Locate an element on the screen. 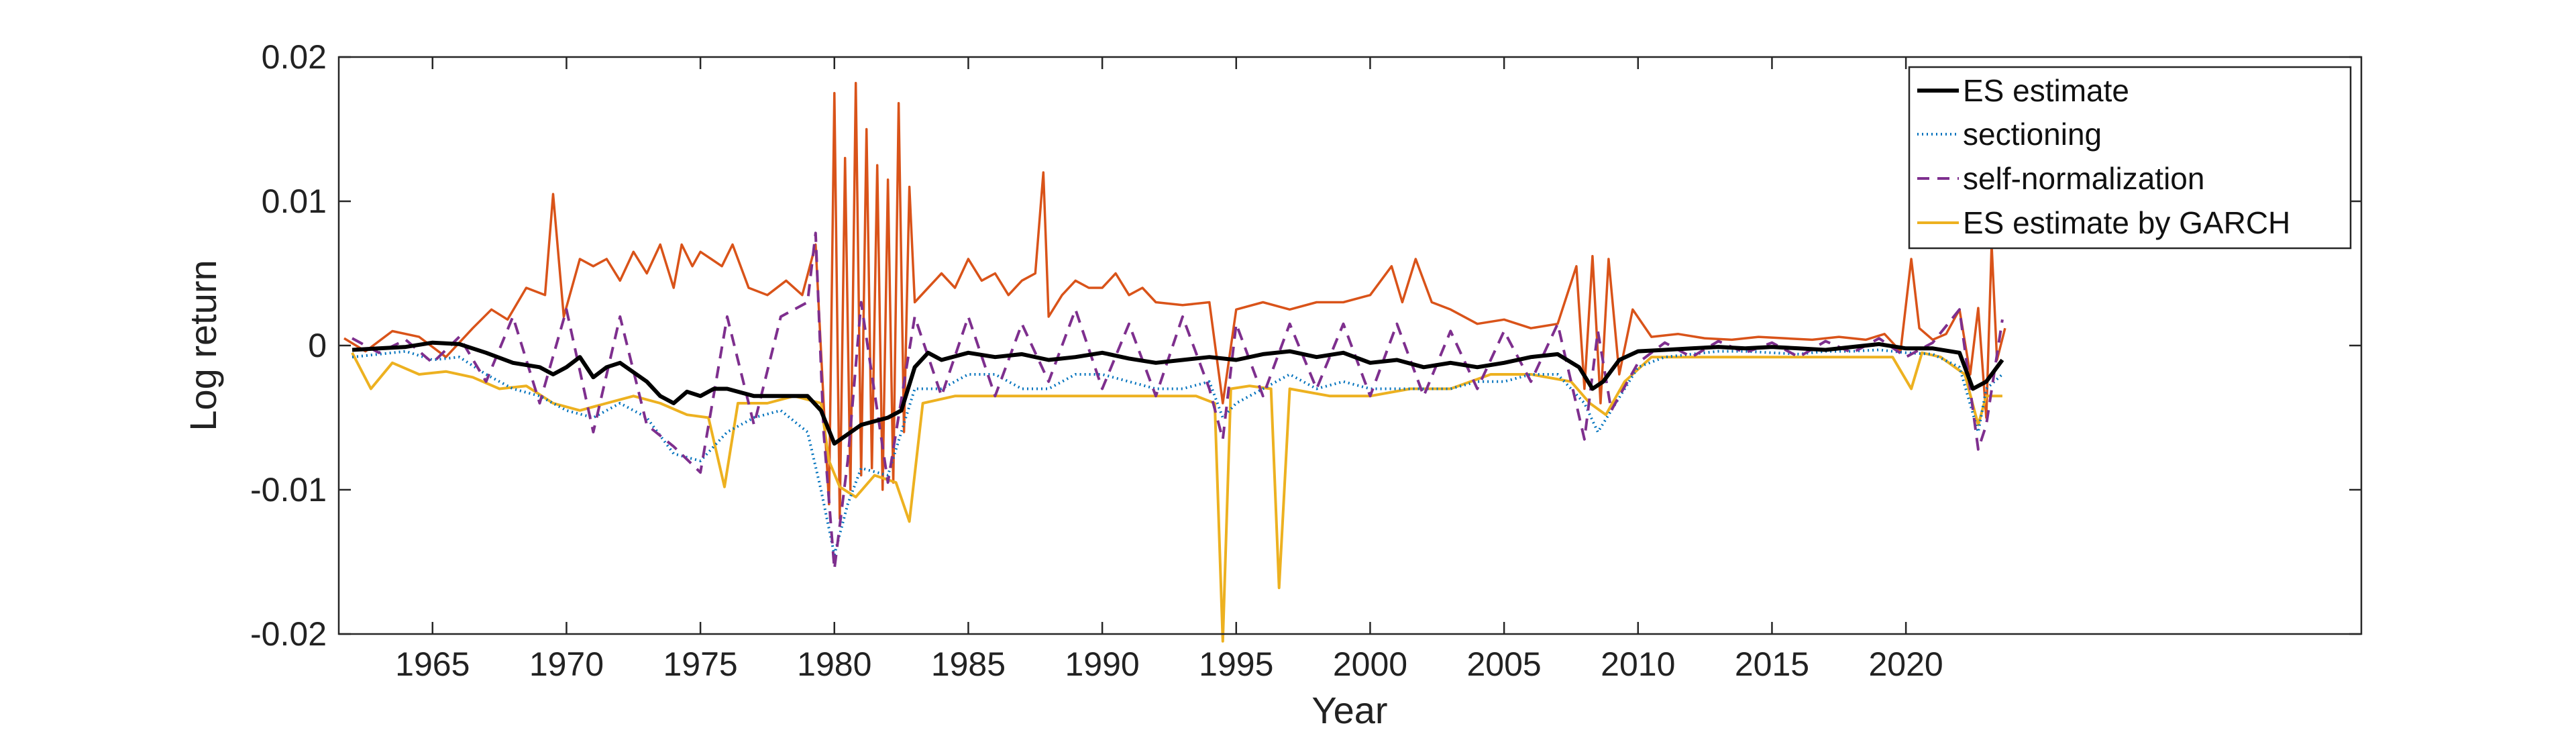 The image size is (2576, 738). legend-label-self-normalization: self-normalization is located at coordinates (2083, 178).